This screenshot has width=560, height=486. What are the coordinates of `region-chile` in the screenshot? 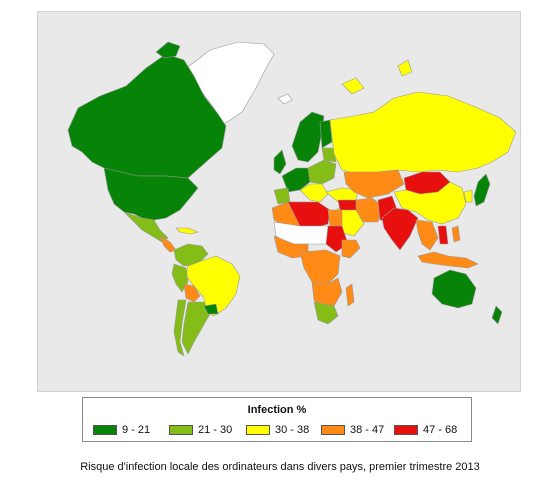 It's located at (180, 328).